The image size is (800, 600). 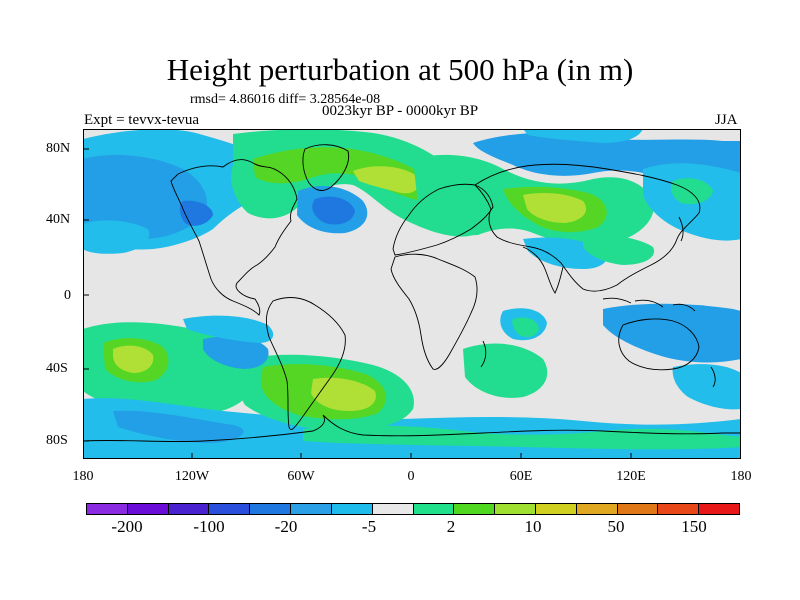 I want to click on coastline-australia, so click(x=659, y=344).